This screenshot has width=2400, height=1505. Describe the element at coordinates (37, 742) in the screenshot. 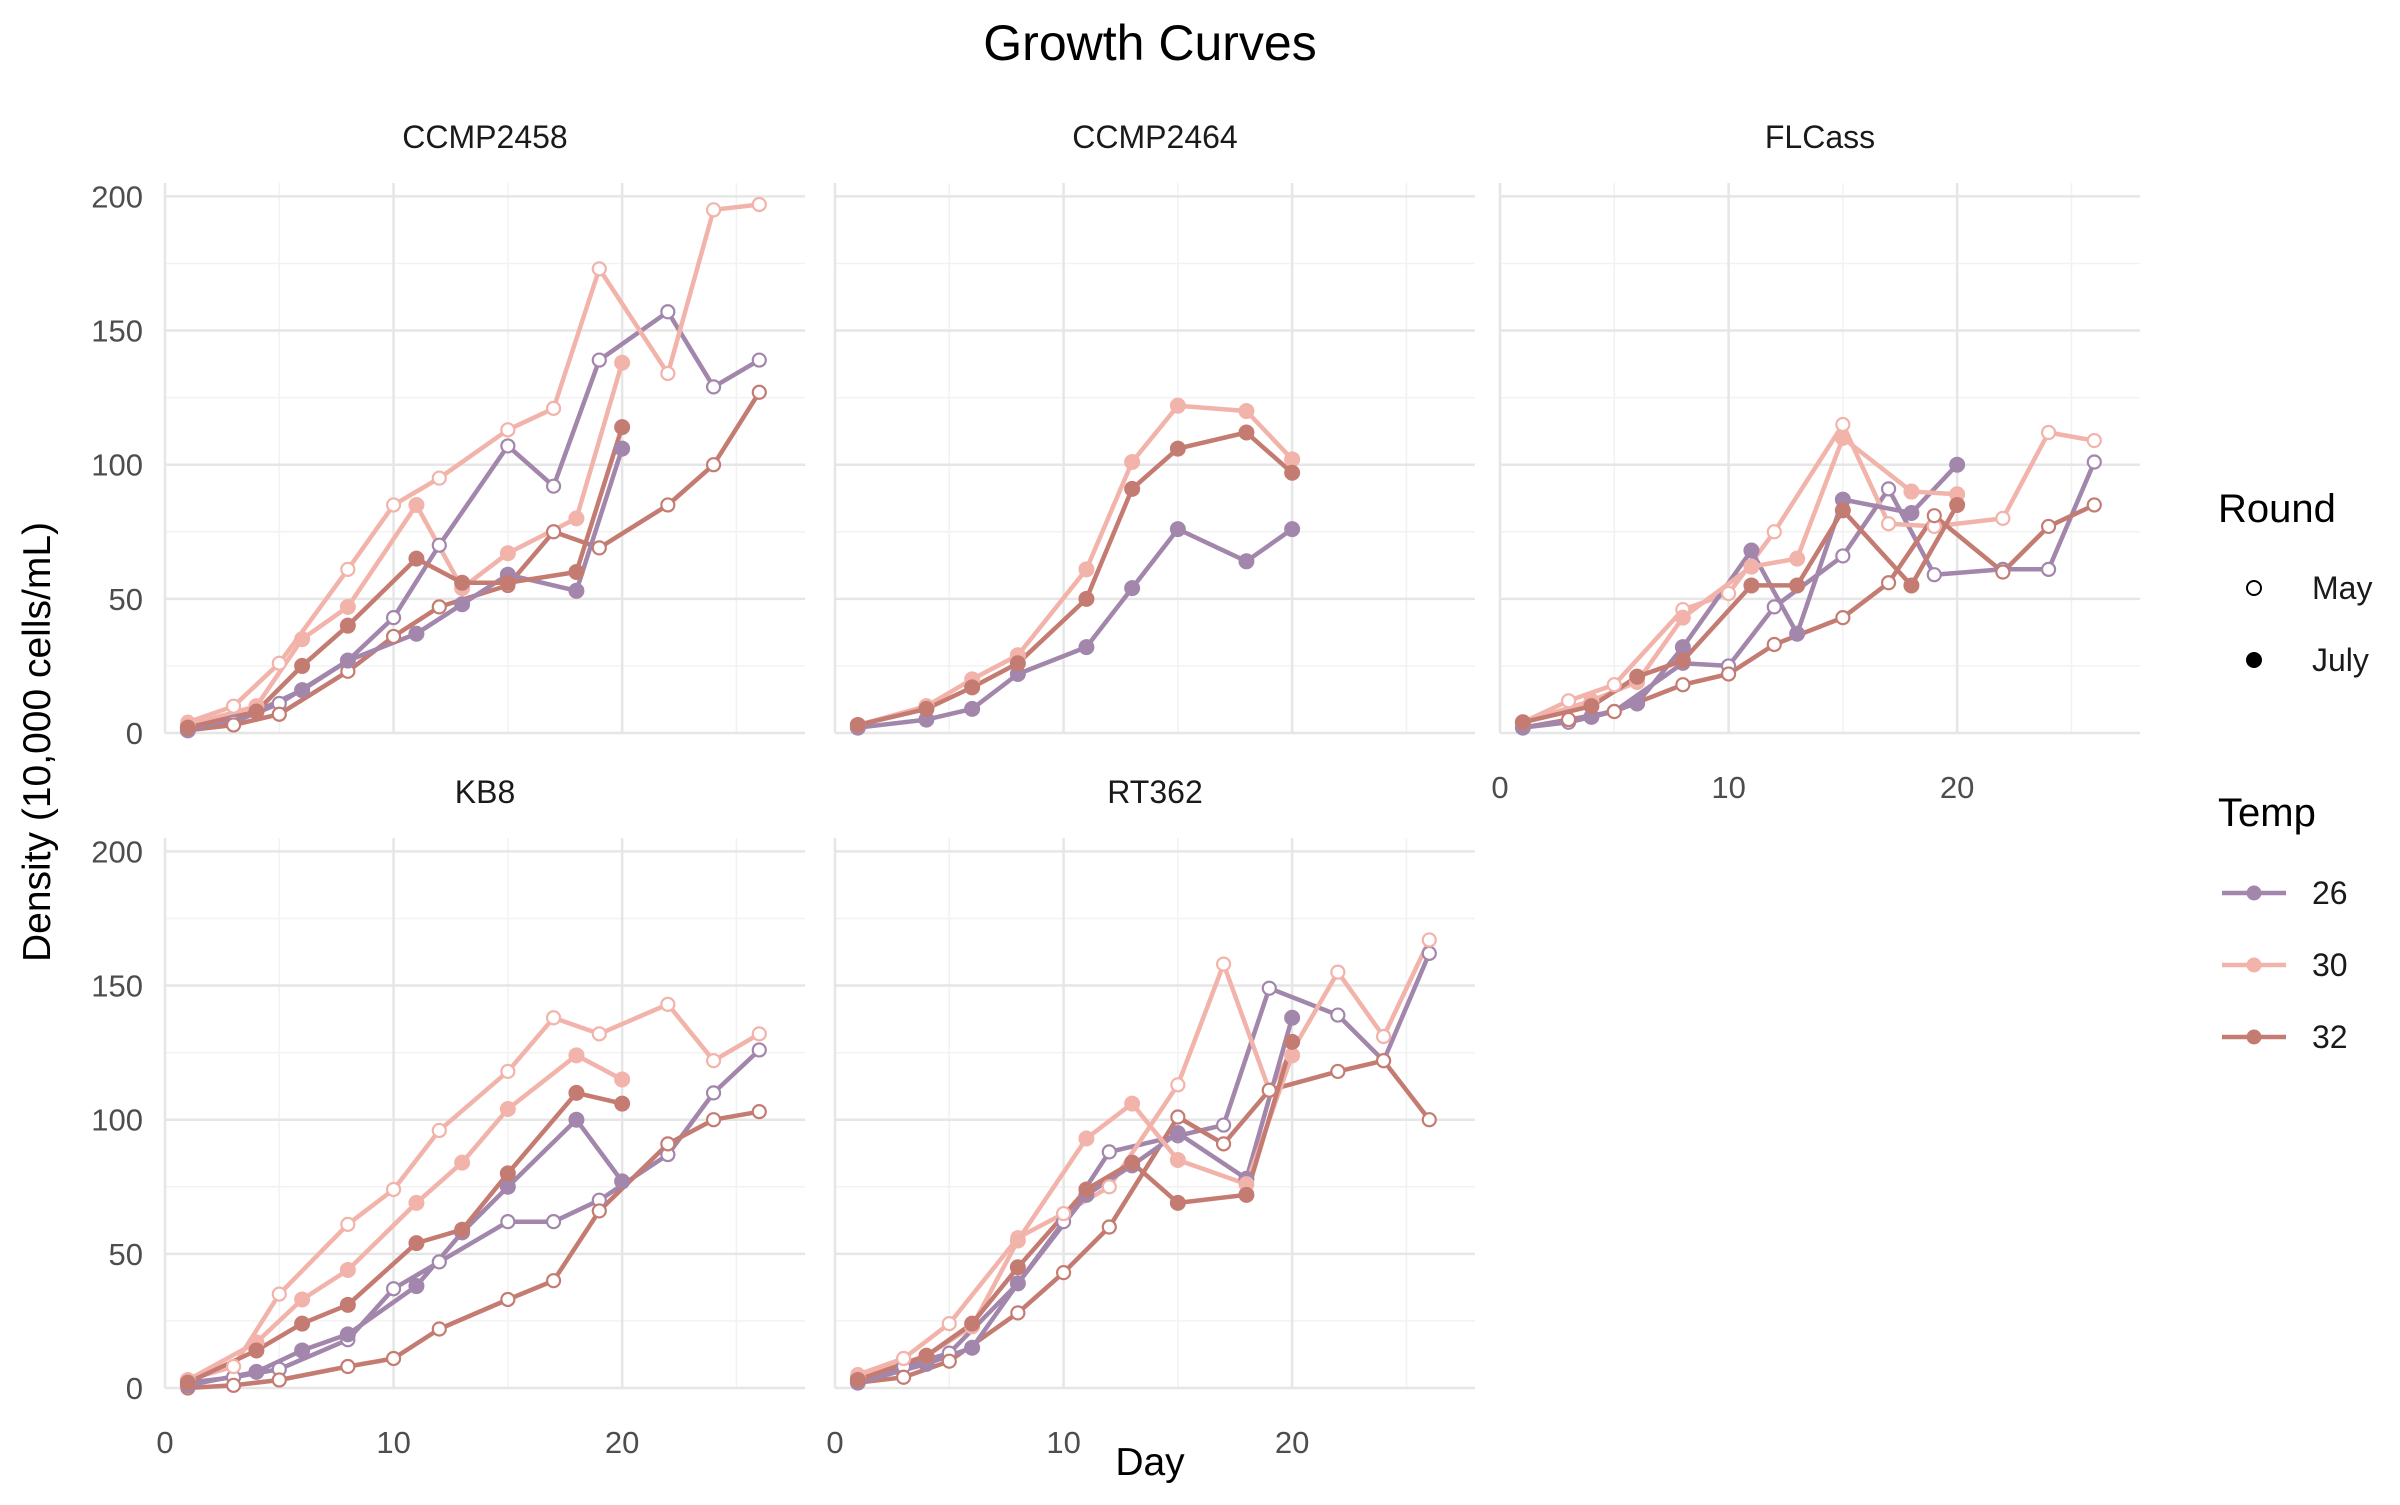

I see `y-axis-title: Density (10,000 cells/mL)` at that location.